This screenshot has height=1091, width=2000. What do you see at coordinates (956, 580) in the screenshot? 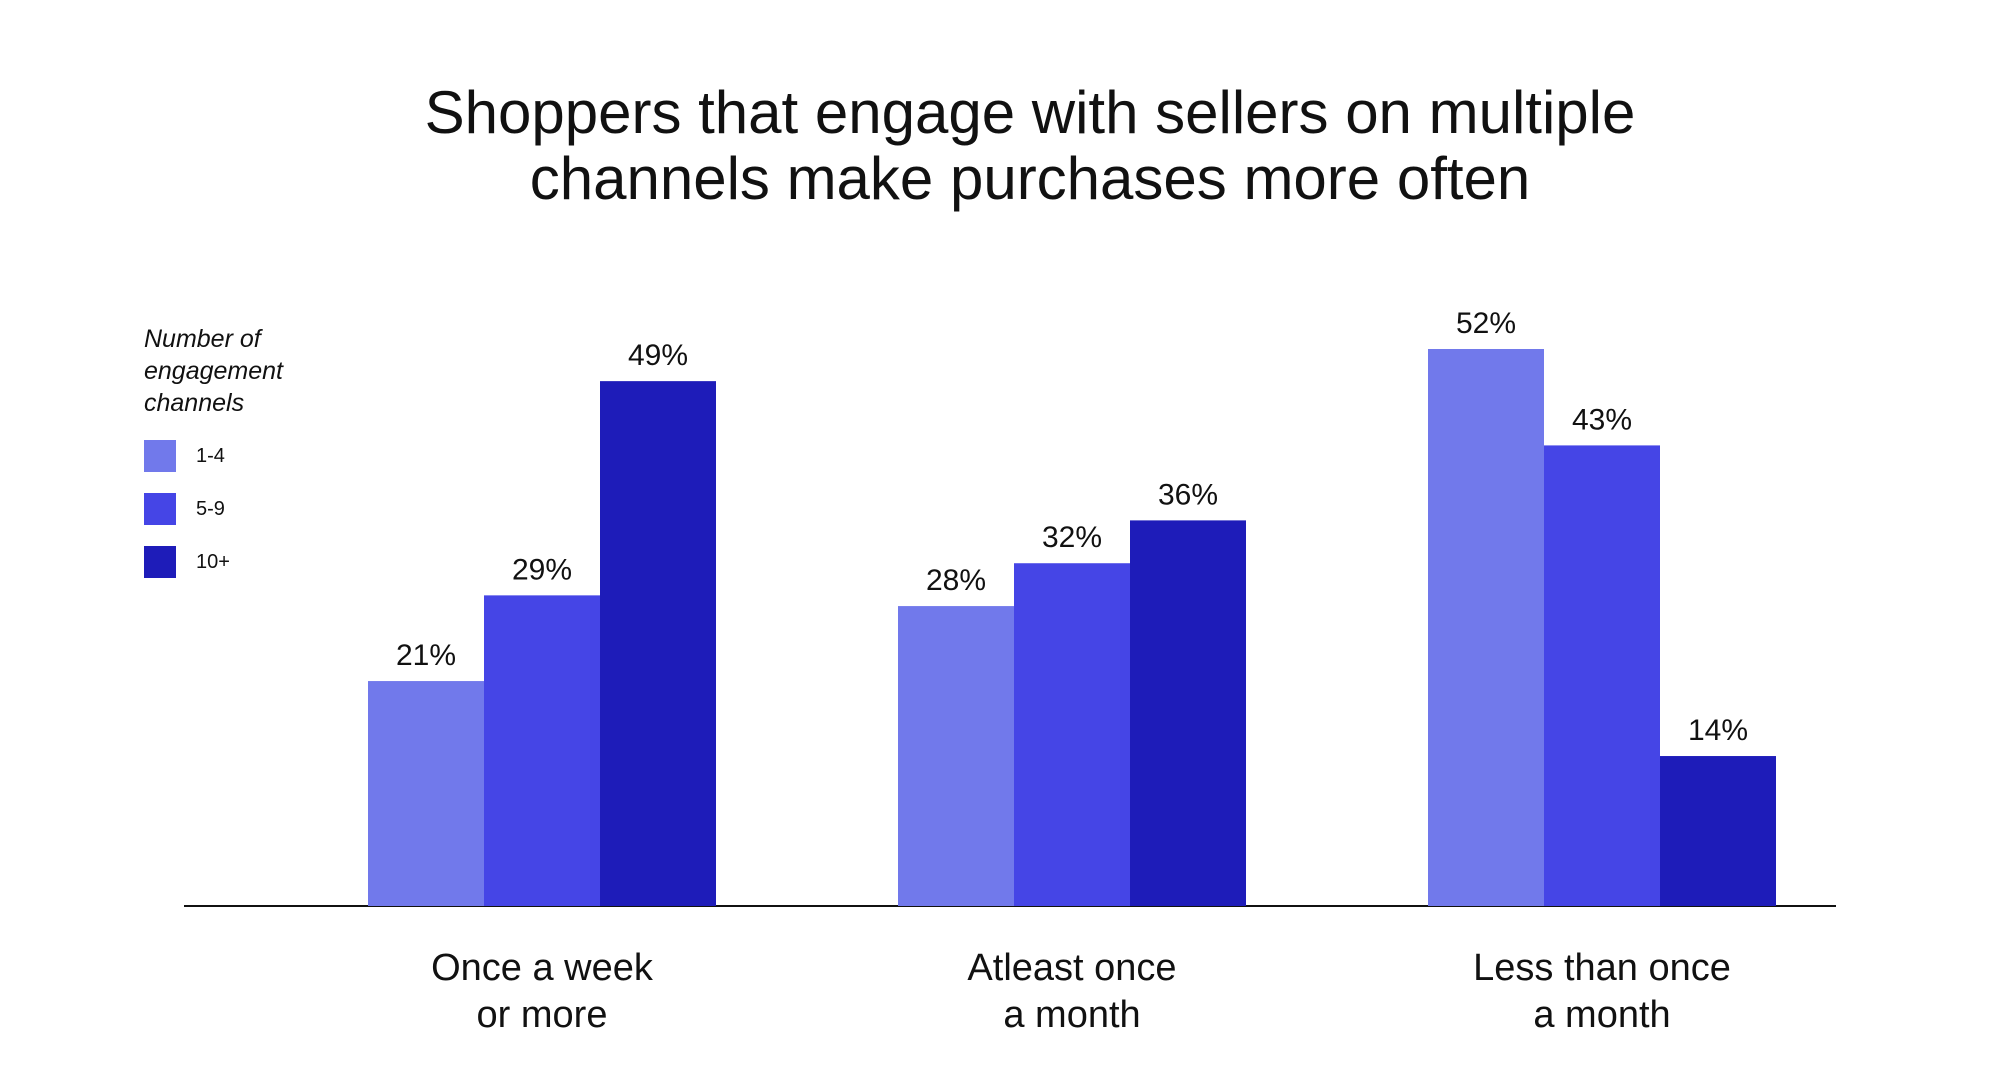
I see `data-label-2-1-4: 28%` at bounding box center [956, 580].